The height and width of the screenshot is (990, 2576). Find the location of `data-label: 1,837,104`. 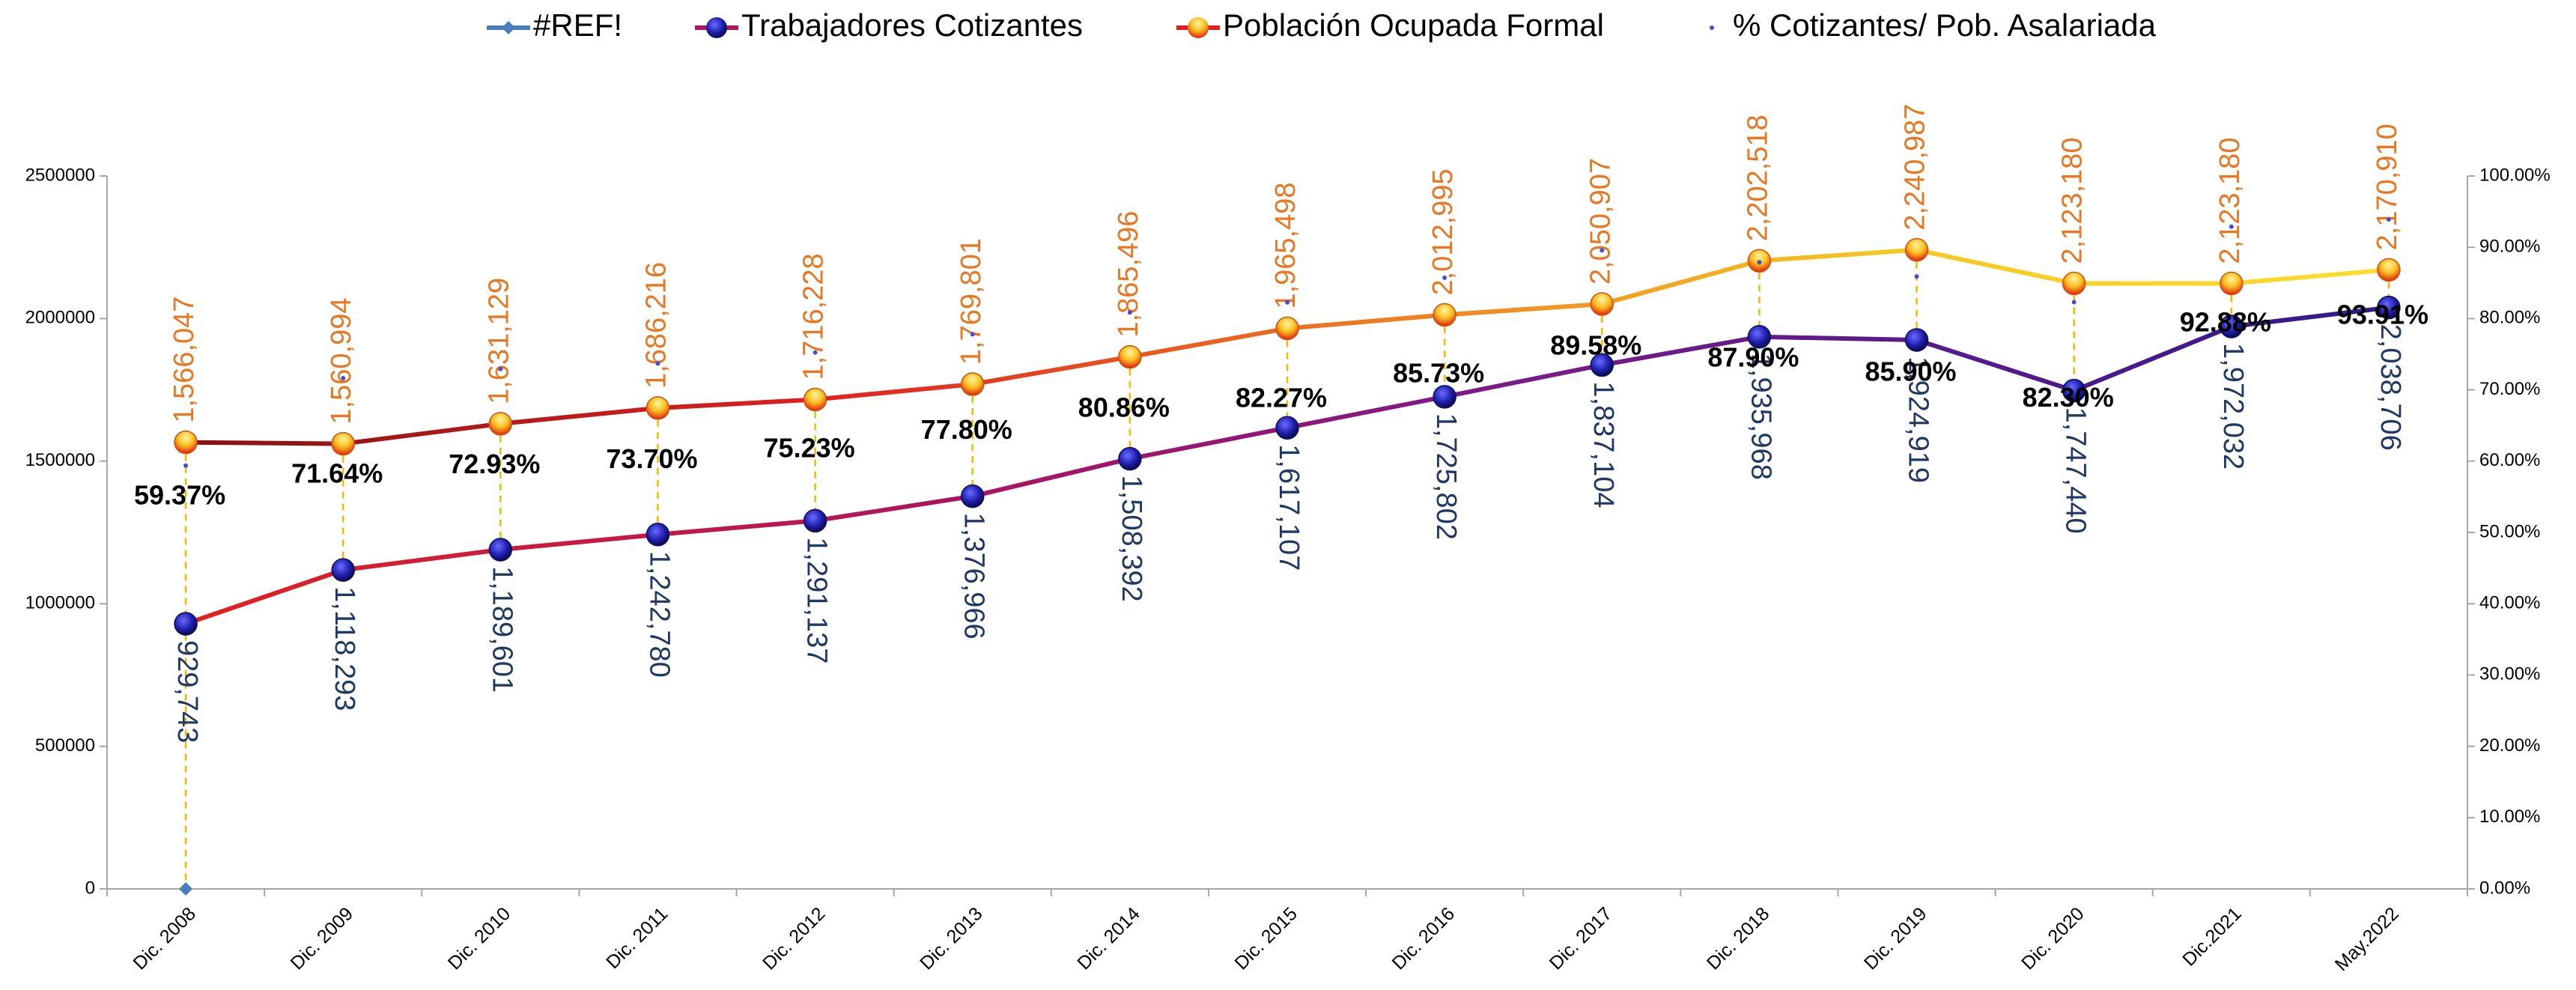

data-label: 1,837,104 is located at coordinates (1603, 444).